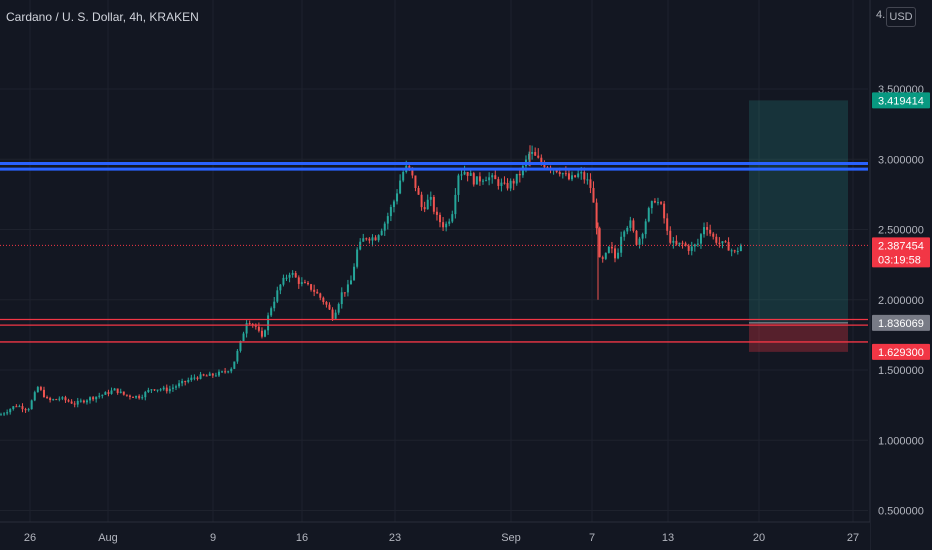 The height and width of the screenshot is (550, 932). What do you see at coordinates (901, 160) in the screenshot?
I see `price-tick-label: 3.000000` at bounding box center [901, 160].